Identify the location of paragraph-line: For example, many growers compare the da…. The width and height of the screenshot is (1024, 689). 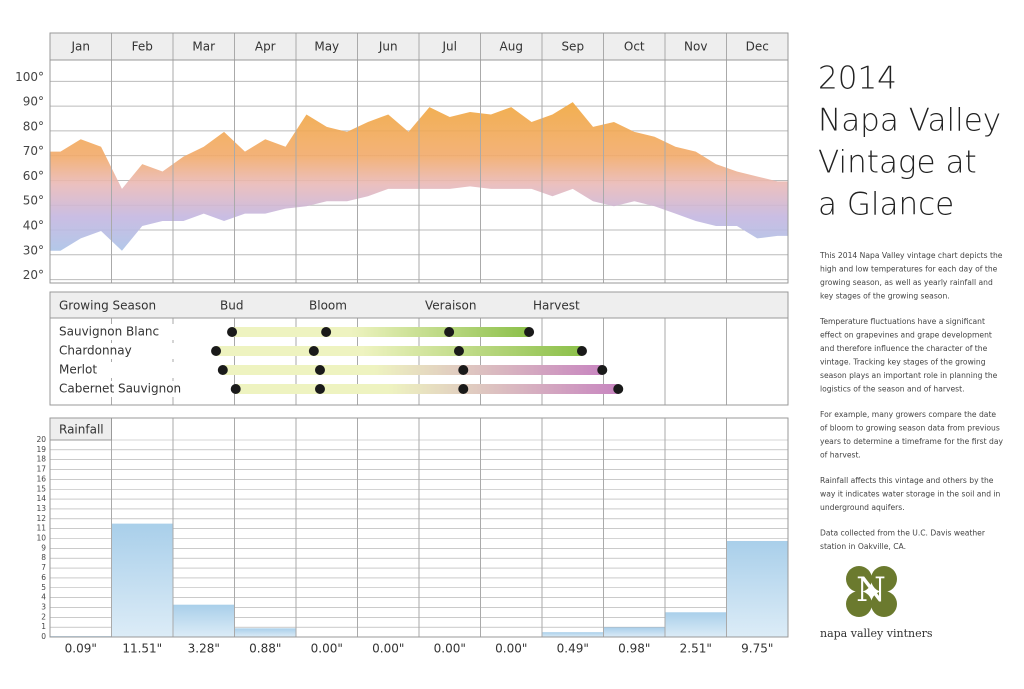
(908, 414).